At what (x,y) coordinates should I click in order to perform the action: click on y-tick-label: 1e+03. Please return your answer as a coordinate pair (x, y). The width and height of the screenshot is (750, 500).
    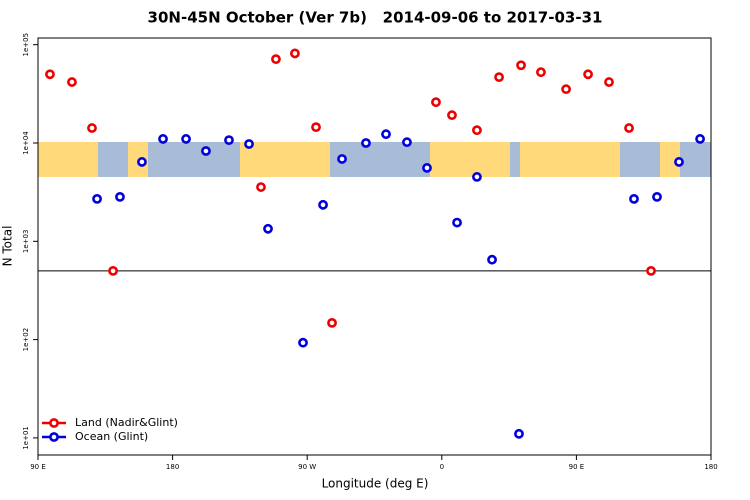
    Looking at the image, I should click on (26, 242).